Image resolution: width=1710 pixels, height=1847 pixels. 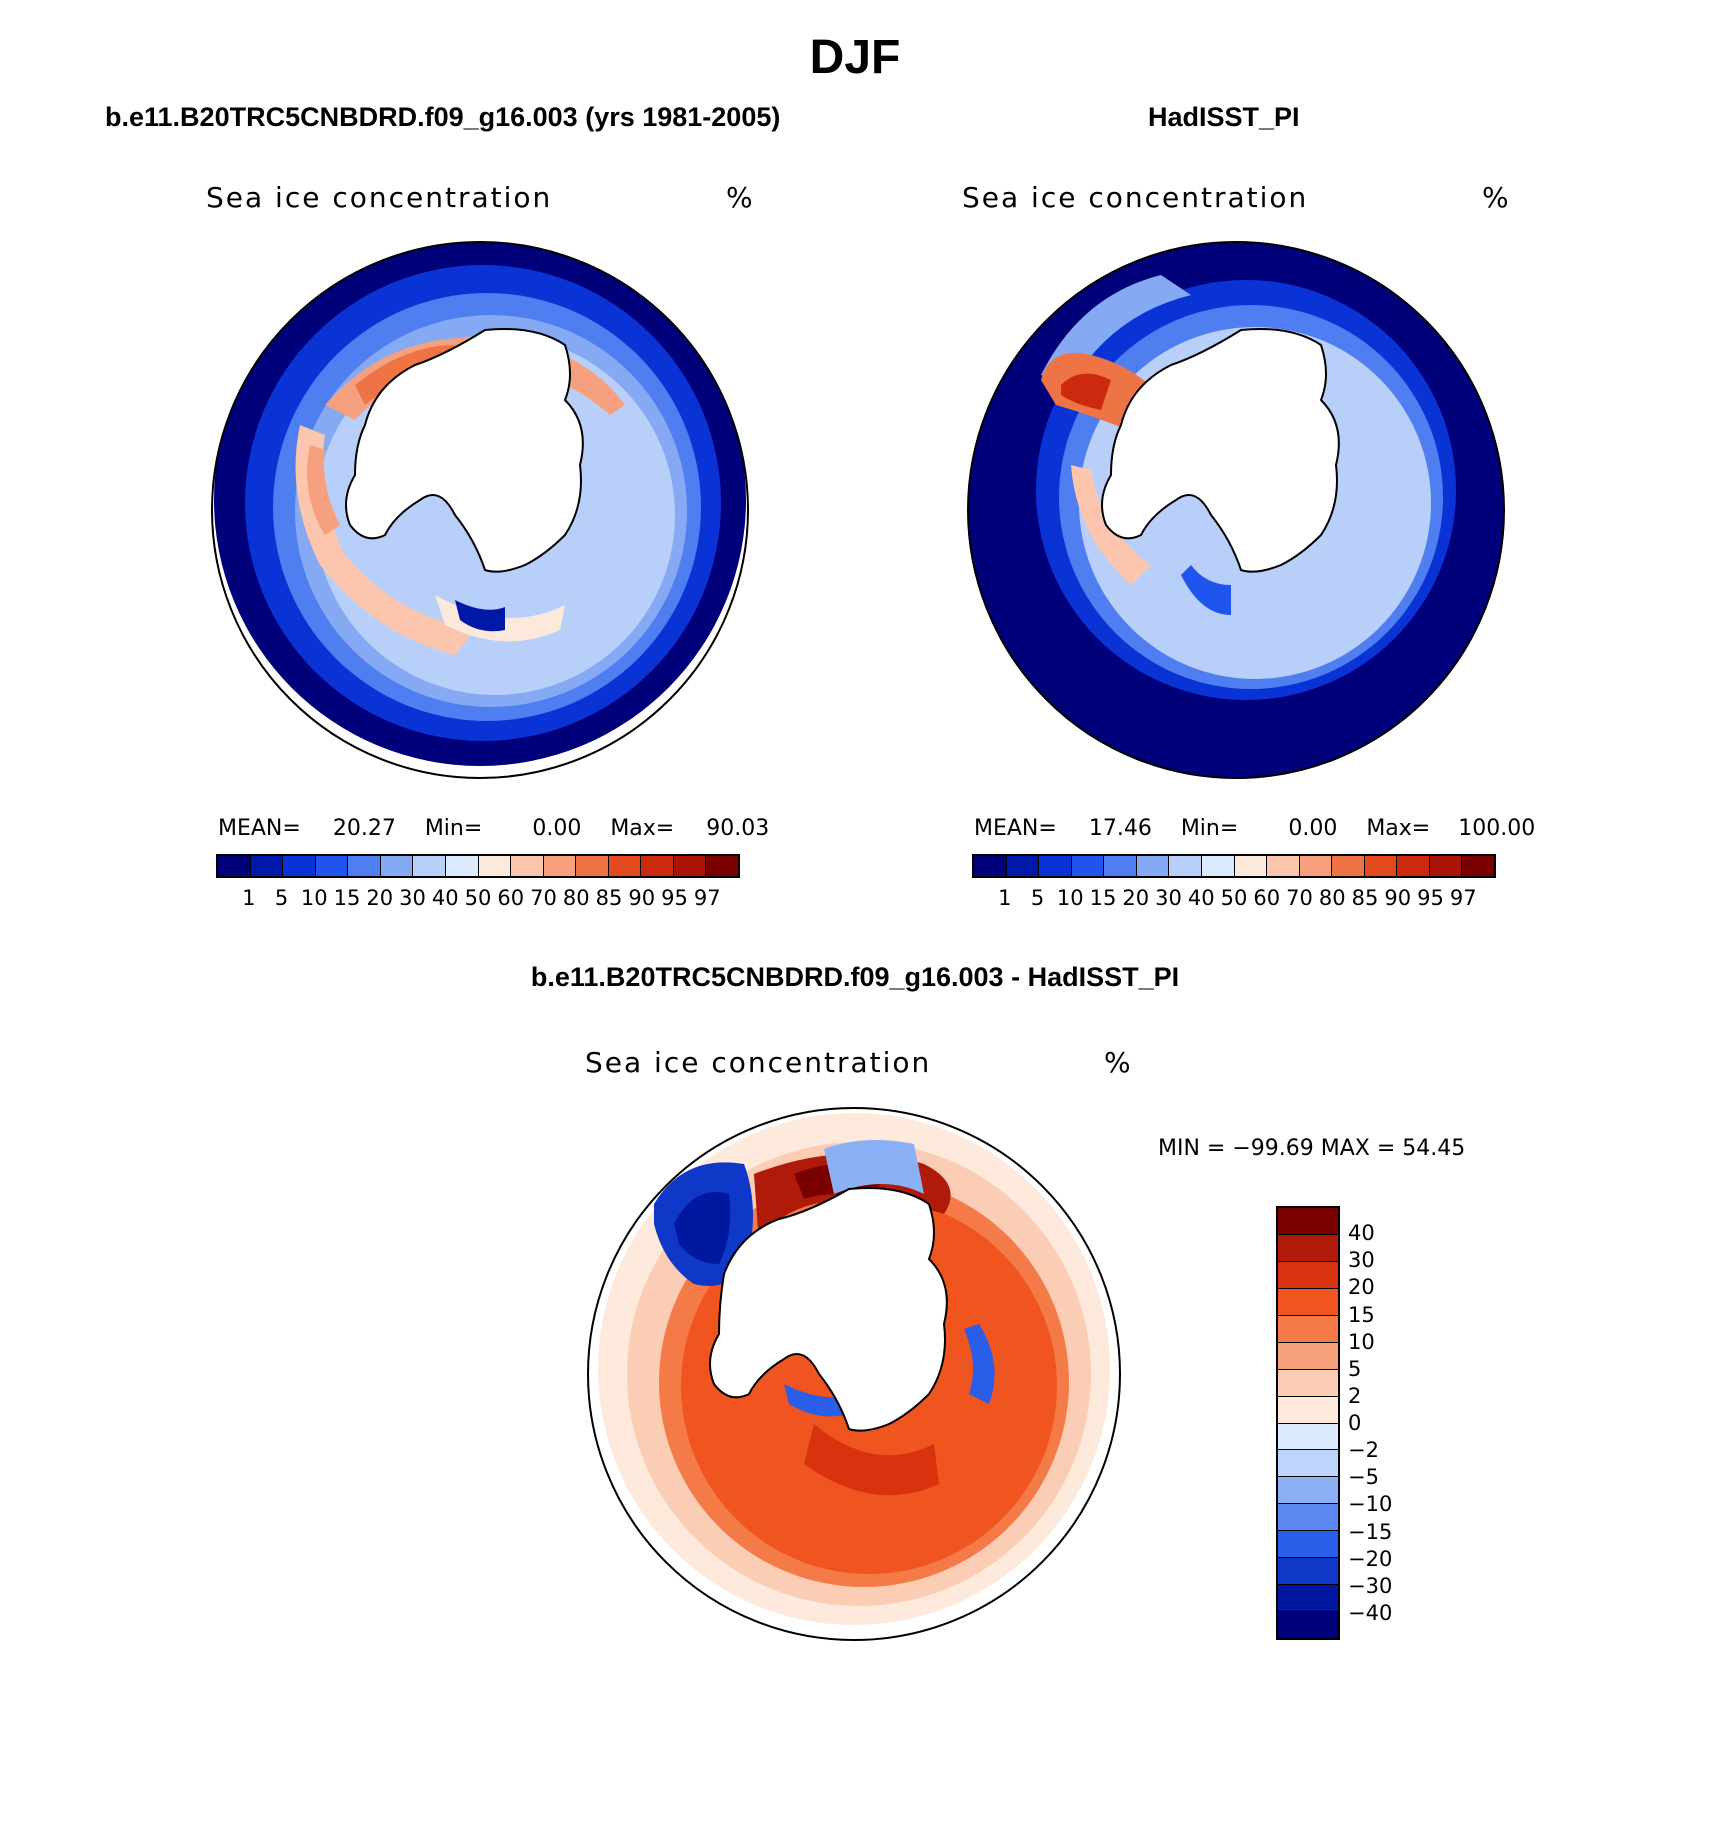 I want to click on obs-colorbar-tick-label: 15, so click(x=1103, y=898).